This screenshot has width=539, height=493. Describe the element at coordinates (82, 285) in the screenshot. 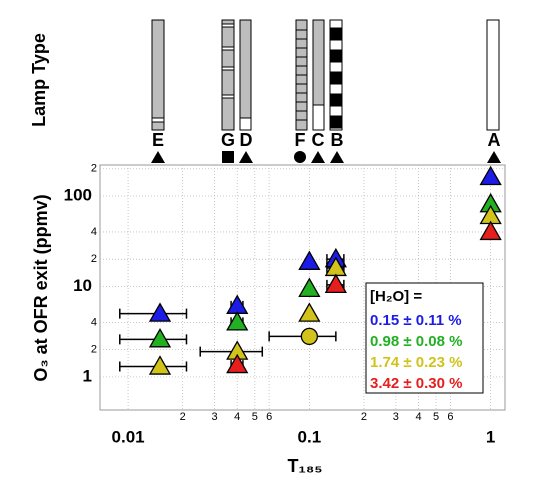

I see `y-tick-label: 10` at that location.